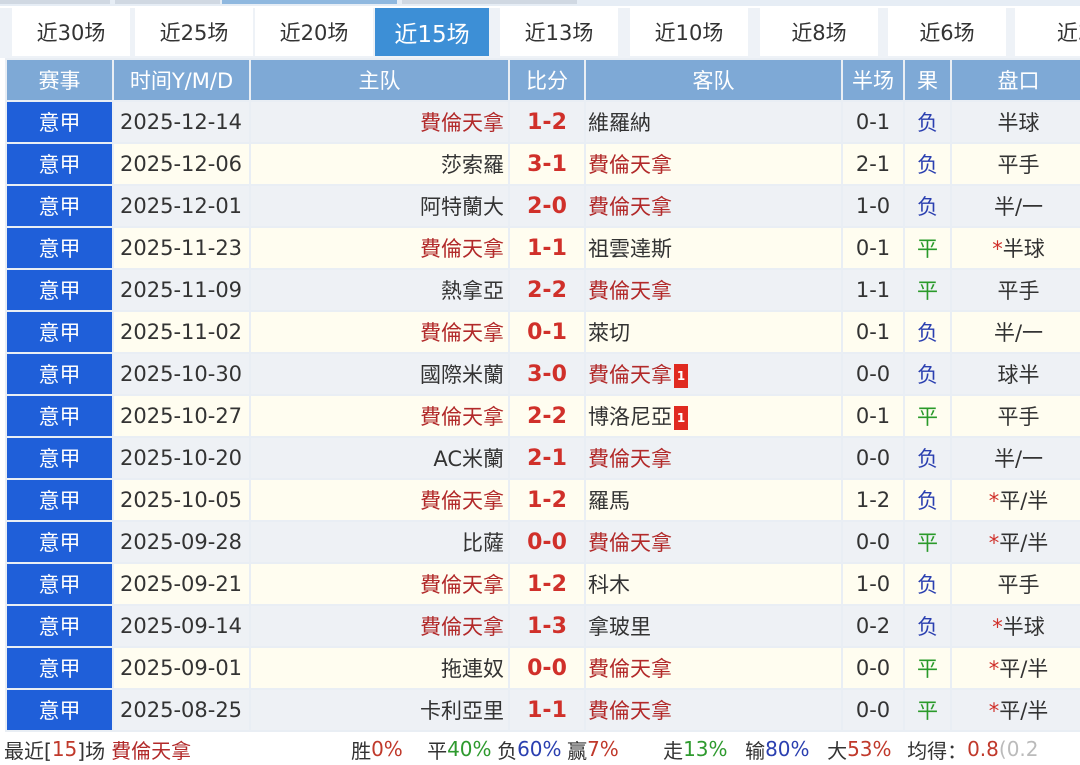  What do you see at coordinates (547, 458) in the screenshot?
I see `score-cell: 2-1` at bounding box center [547, 458].